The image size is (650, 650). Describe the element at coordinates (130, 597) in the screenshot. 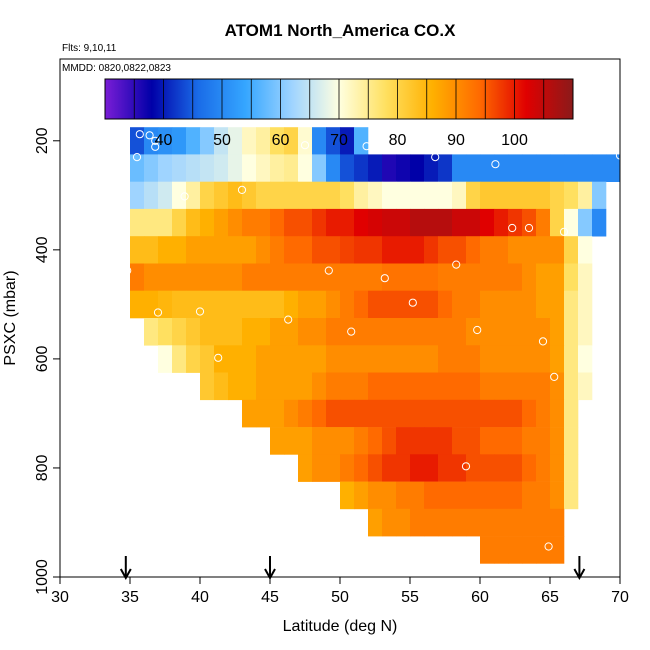

I see `x-tick-label: 35` at that location.